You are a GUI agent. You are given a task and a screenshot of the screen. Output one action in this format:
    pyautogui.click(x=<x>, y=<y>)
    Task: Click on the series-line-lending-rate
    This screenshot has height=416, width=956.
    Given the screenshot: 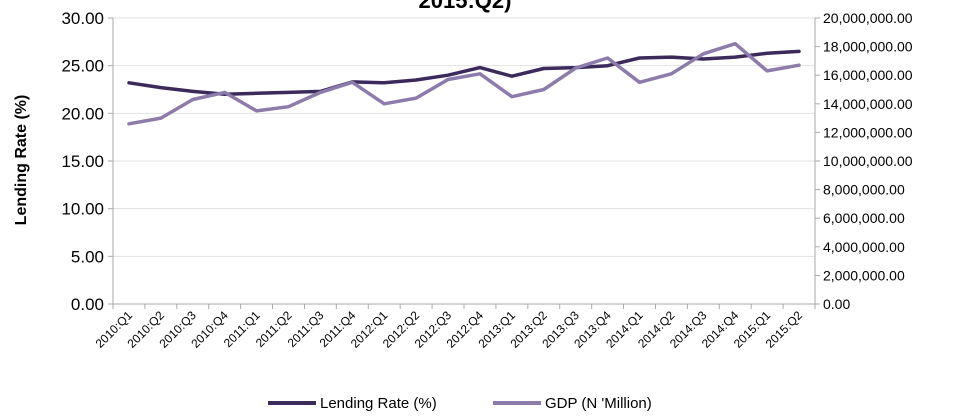 What is the action you would take?
    pyautogui.click(x=464, y=73)
    